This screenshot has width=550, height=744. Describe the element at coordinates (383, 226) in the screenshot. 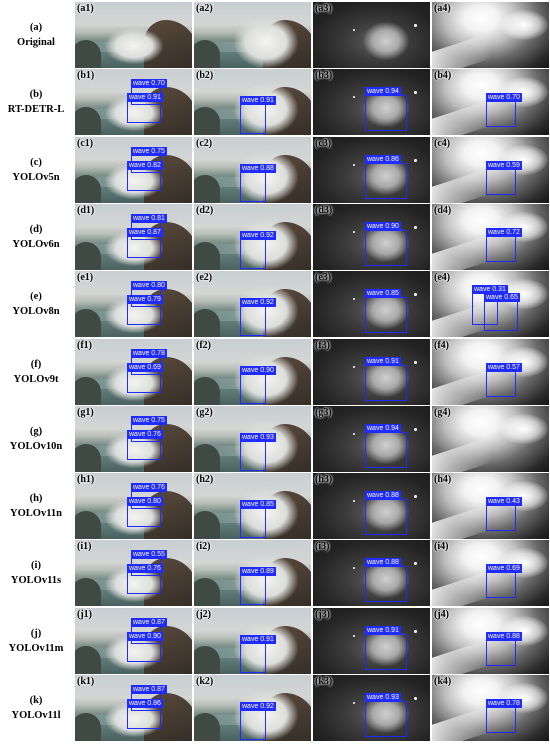

I see `detection-label: wave 0.90` at that location.